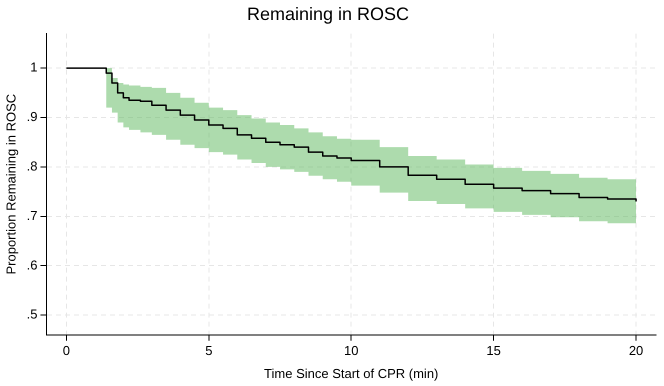  I want to click on y-tick-label: 1, so click(34, 67).